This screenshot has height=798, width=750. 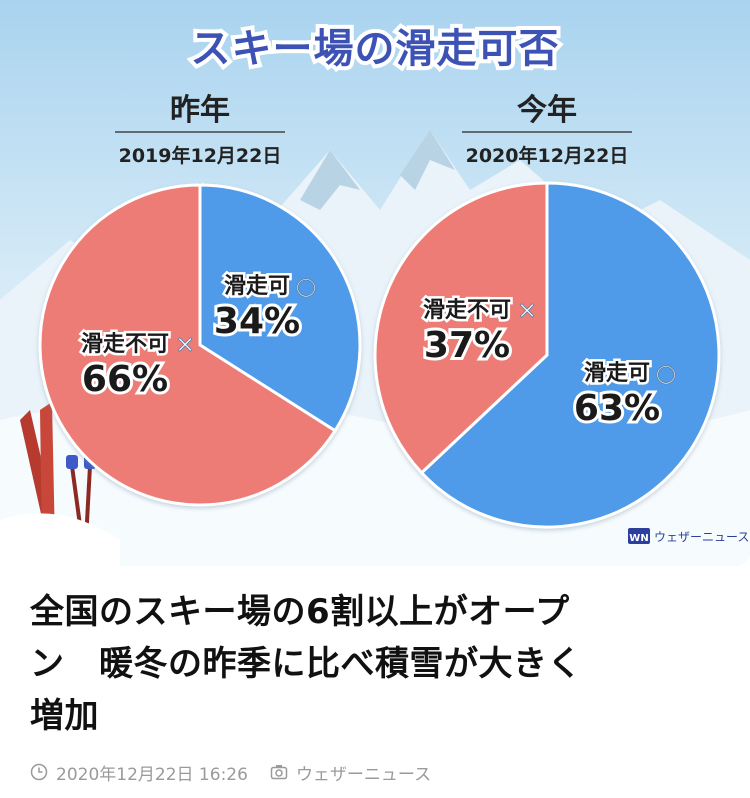 What do you see at coordinates (152, 774) in the screenshot?
I see `article-date: 2020年12月22日 16:26` at bounding box center [152, 774].